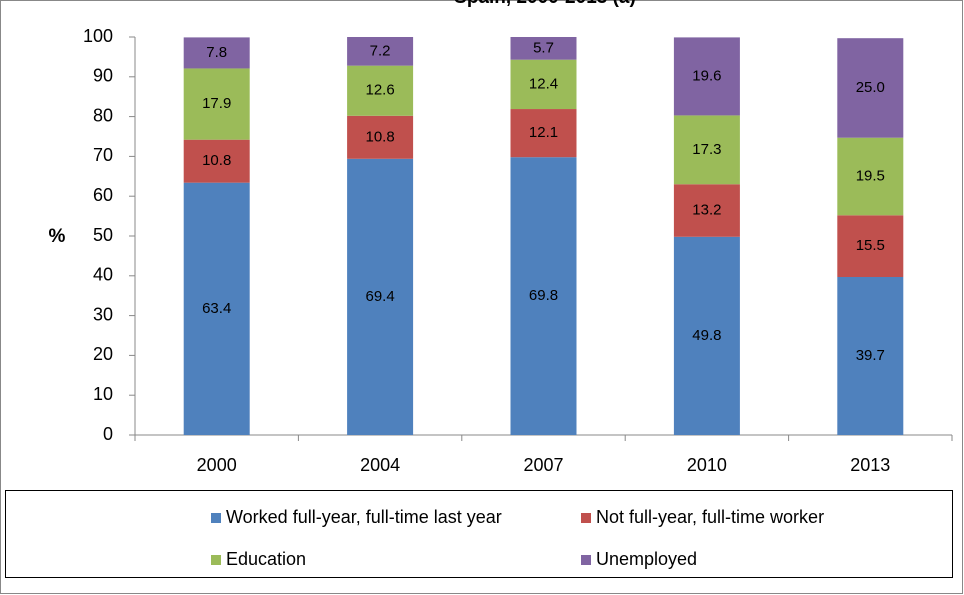  What do you see at coordinates (103, 235) in the screenshot?
I see `y-tick-label: 50` at bounding box center [103, 235].